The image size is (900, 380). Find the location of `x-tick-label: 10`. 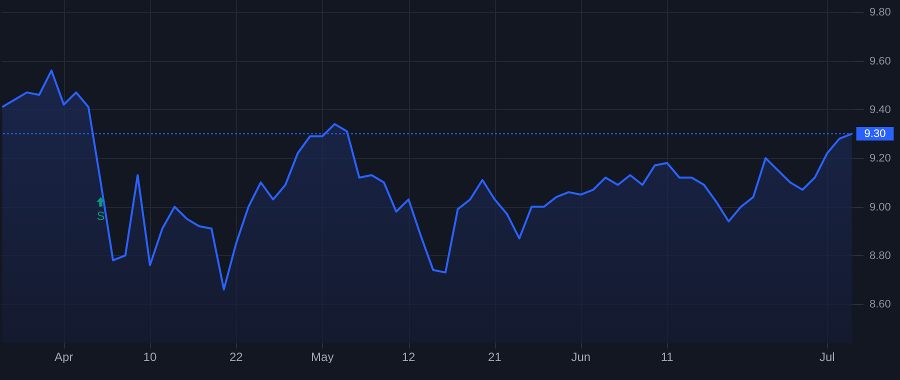

x-tick-label: 10 is located at coordinates (150, 357).